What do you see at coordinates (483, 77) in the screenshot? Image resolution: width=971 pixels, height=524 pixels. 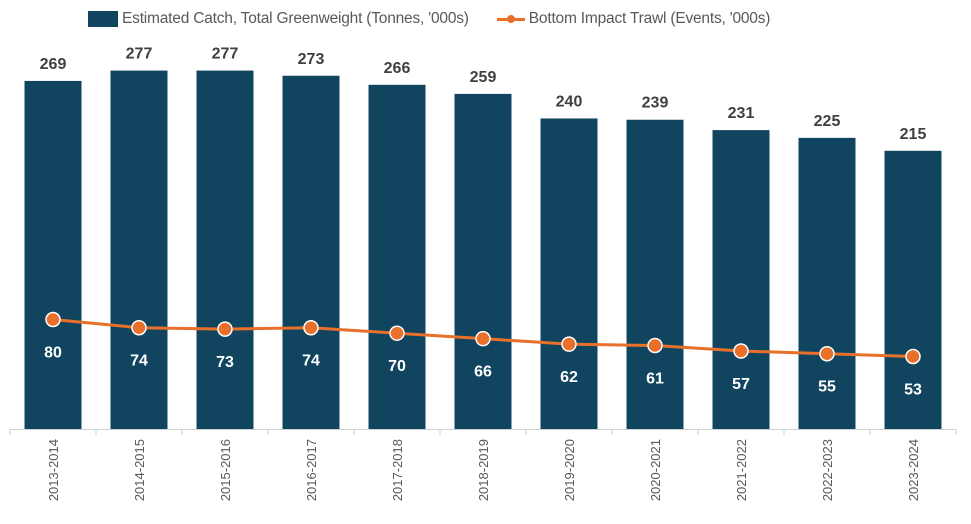 I see `bar-data-label: 259` at bounding box center [483, 77].